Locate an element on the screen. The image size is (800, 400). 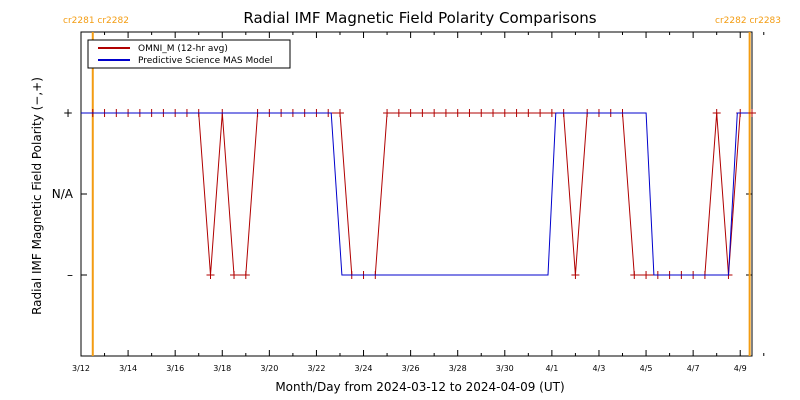
legend-label-0: OMNI_M (12-hr avg) is located at coordinates (183, 49).